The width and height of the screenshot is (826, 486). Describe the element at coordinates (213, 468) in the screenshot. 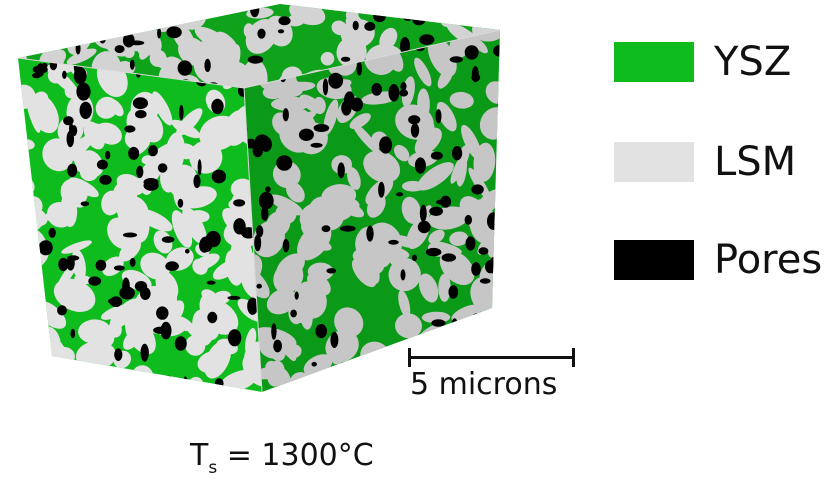

I see `temperature-subscript: s` at that location.